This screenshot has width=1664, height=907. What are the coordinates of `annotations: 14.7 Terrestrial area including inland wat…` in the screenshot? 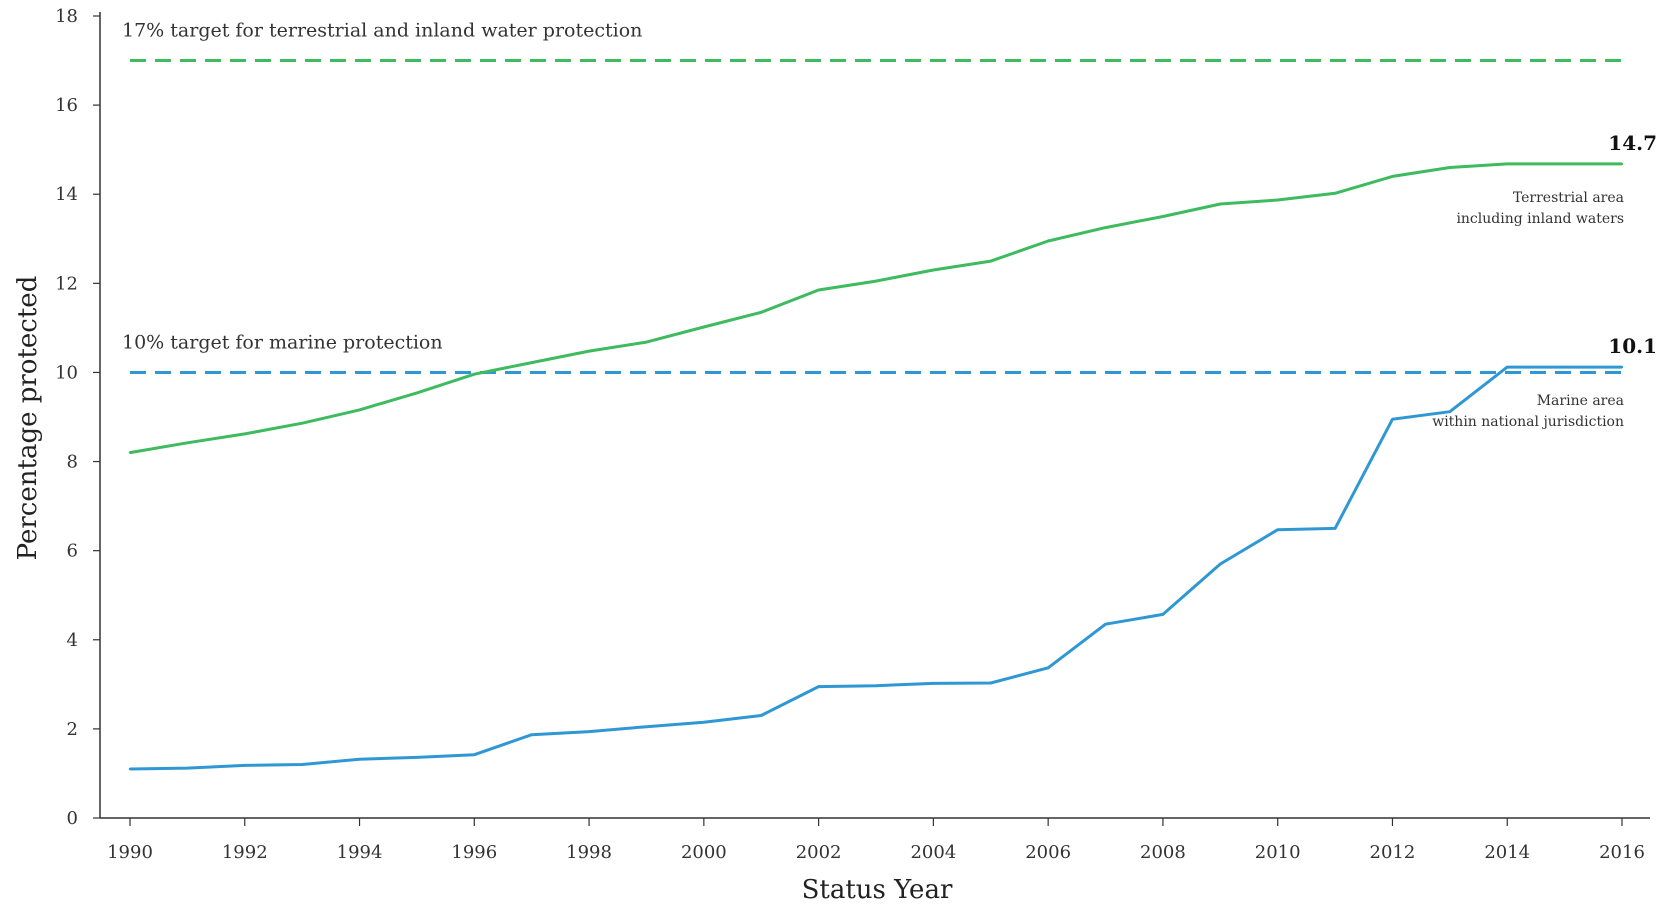 It's located at (1544, 280).